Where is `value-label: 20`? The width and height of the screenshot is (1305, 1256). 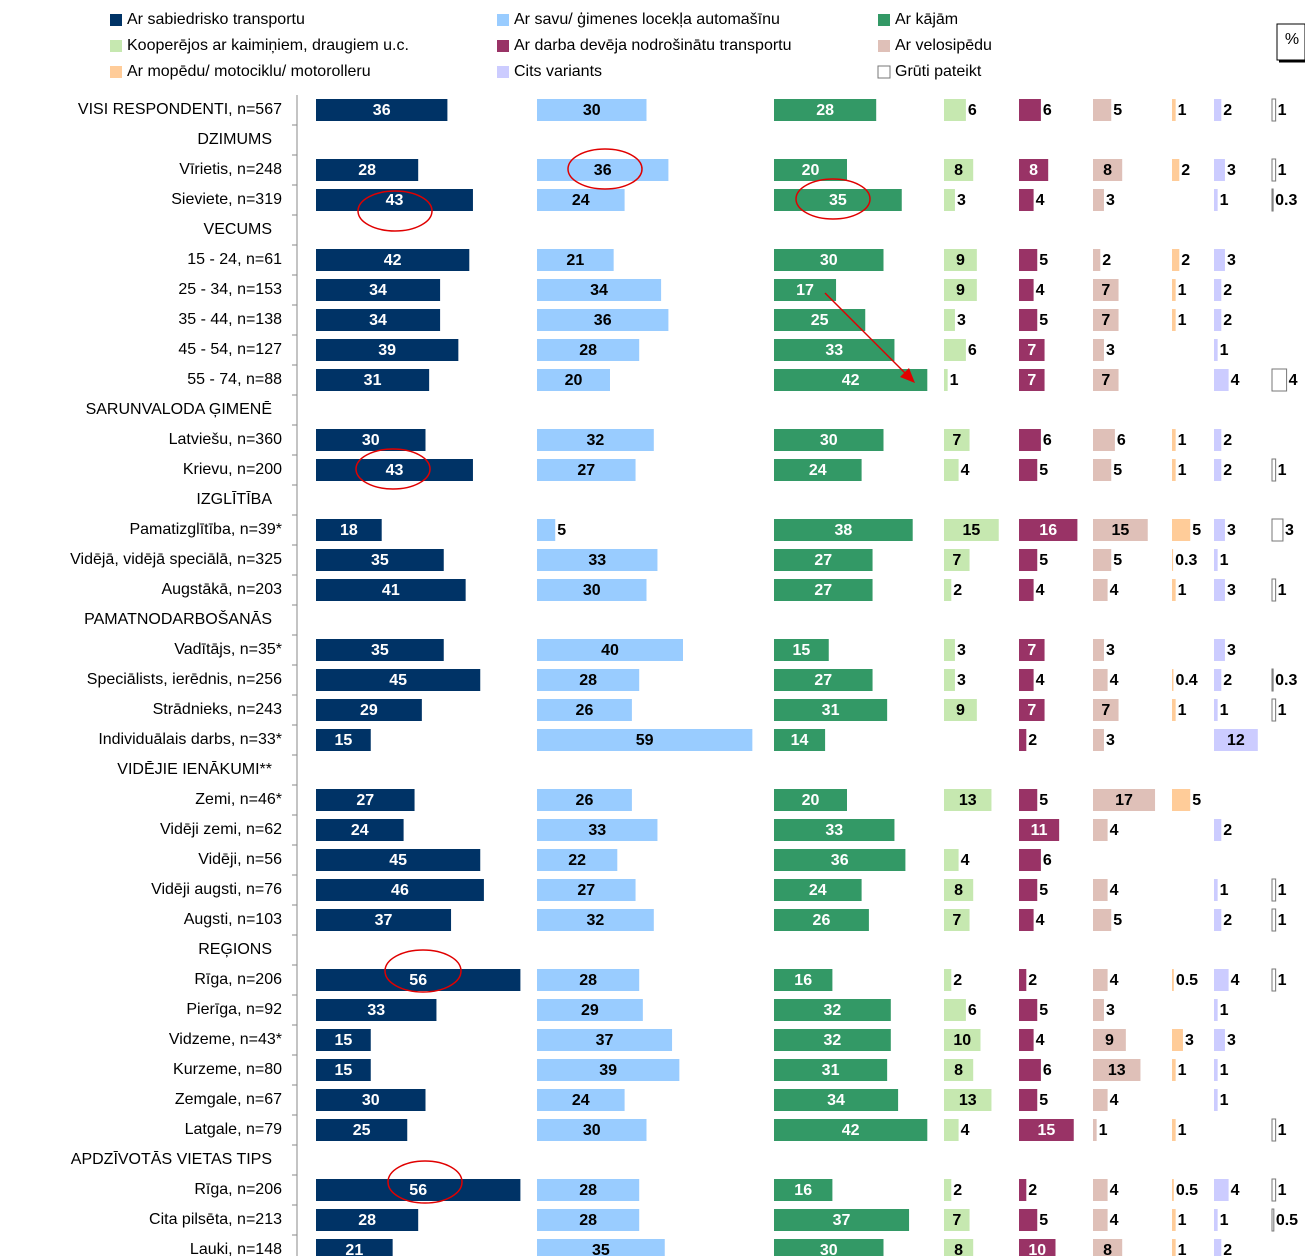
value-label: 20 is located at coordinates (811, 170).